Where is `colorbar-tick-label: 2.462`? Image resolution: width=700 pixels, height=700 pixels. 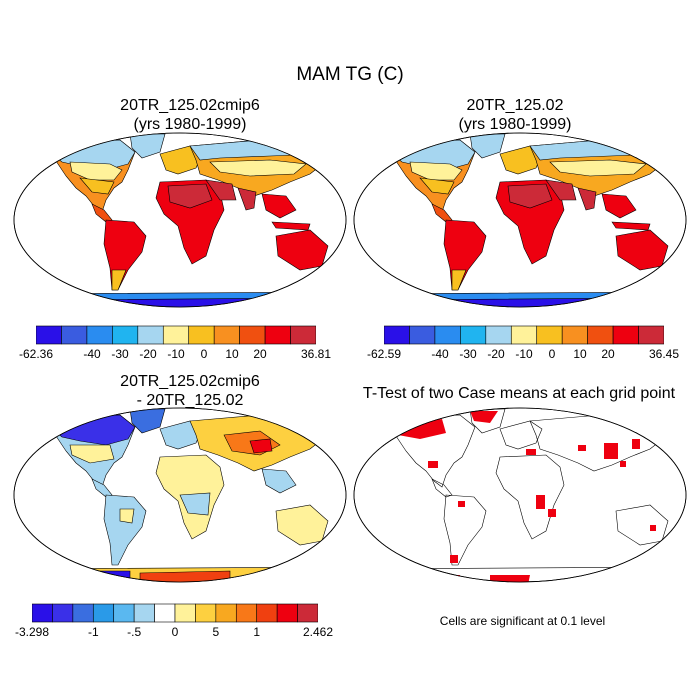 colorbar-tick-label: 2.462 is located at coordinates (318, 632).